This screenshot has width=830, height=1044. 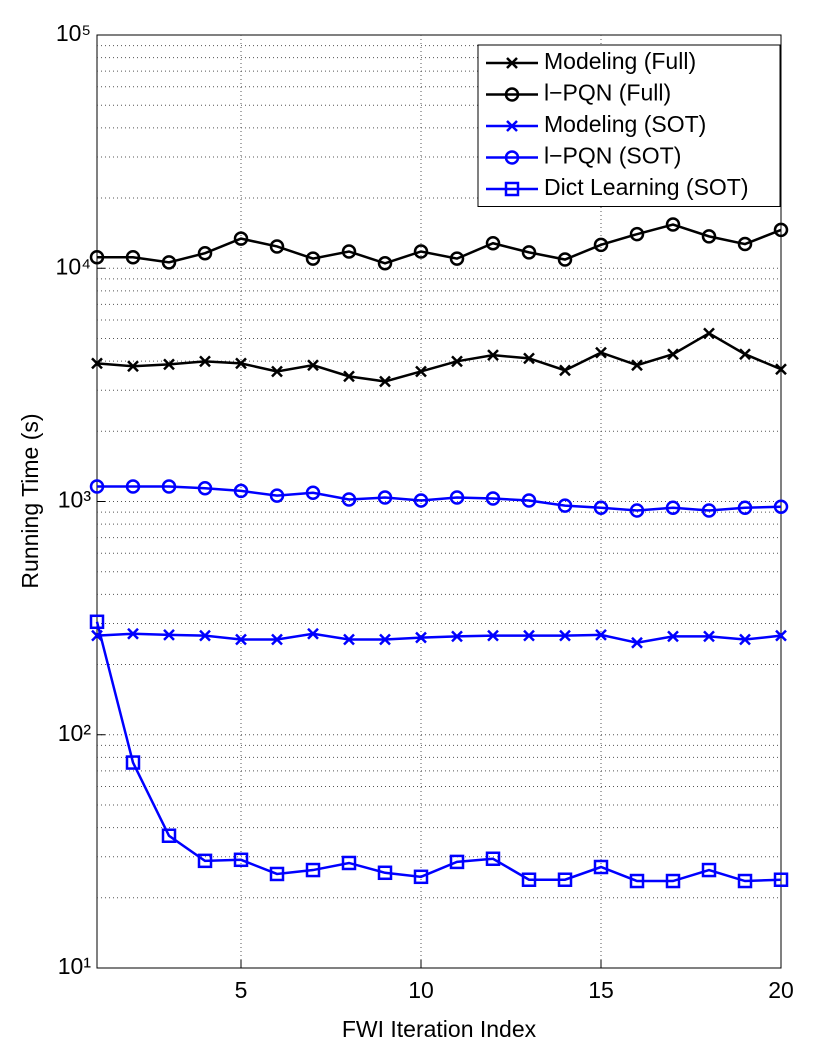 What do you see at coordinates (75, 966) in the screenshot?
I see `y-tick-label: 10¹` at bounding box center [75, 966].